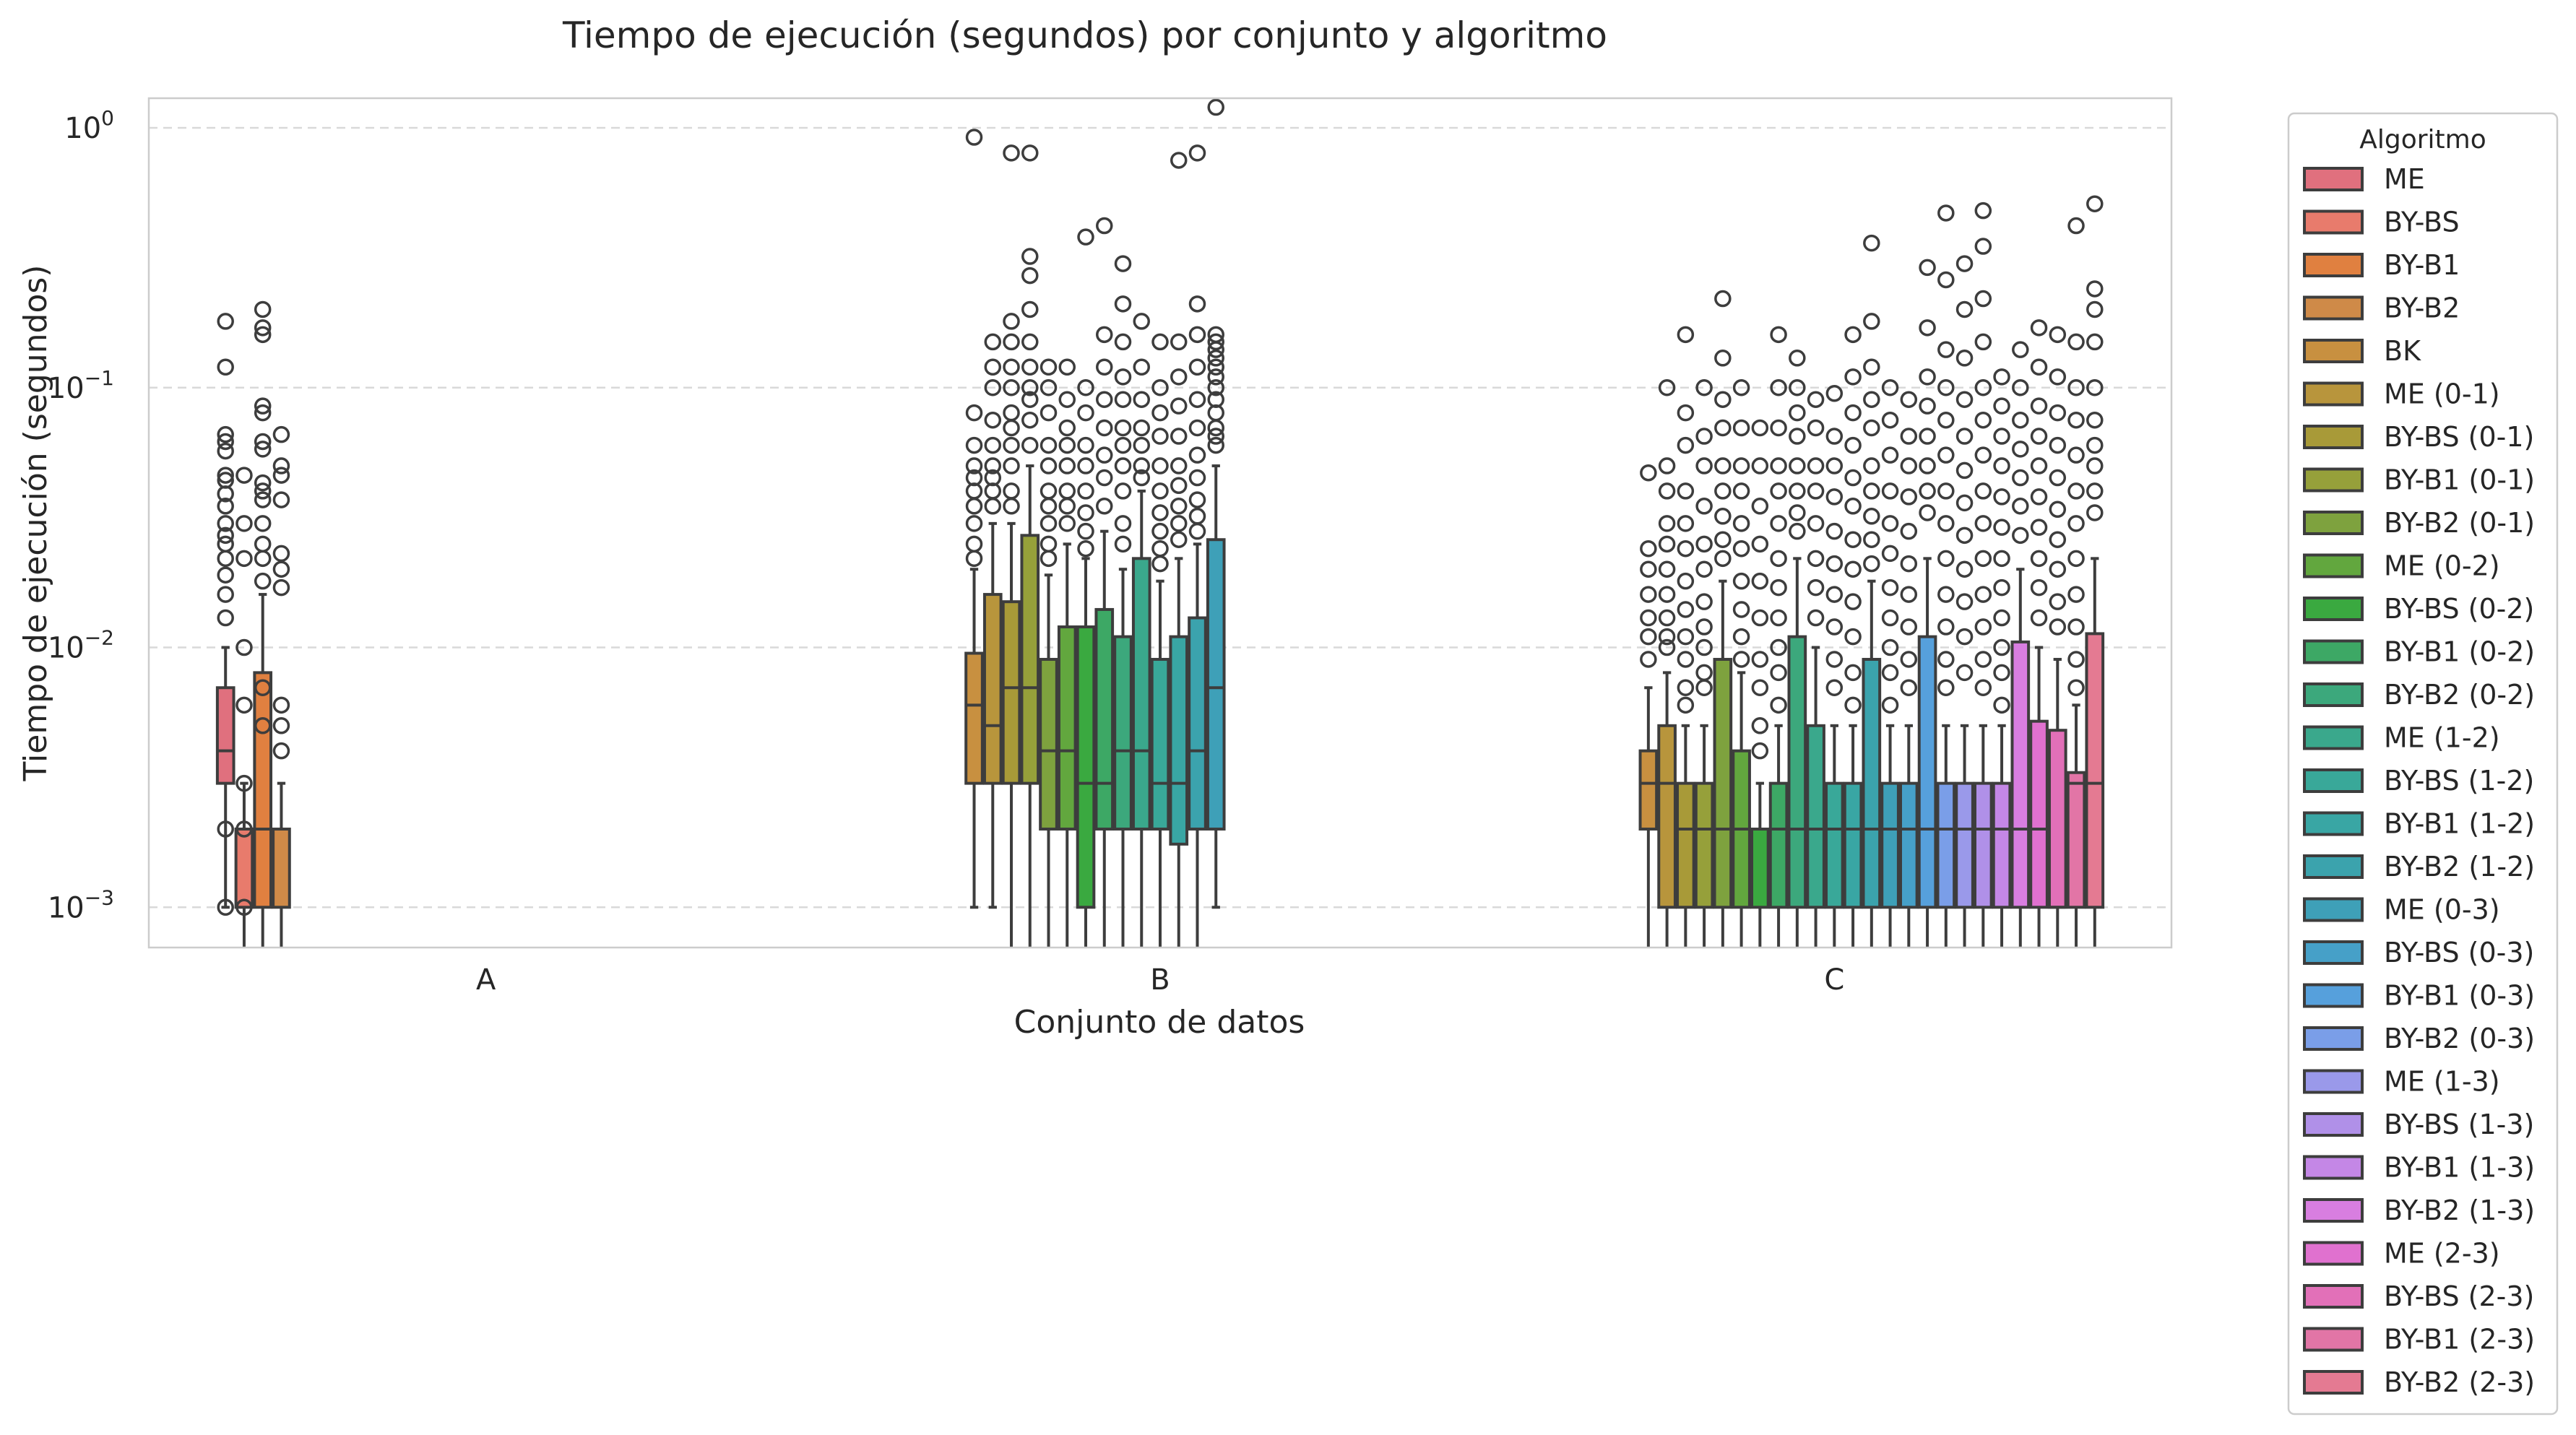  I want to click on legend-label: BY-B2 (1-2), so click(2460, 867).